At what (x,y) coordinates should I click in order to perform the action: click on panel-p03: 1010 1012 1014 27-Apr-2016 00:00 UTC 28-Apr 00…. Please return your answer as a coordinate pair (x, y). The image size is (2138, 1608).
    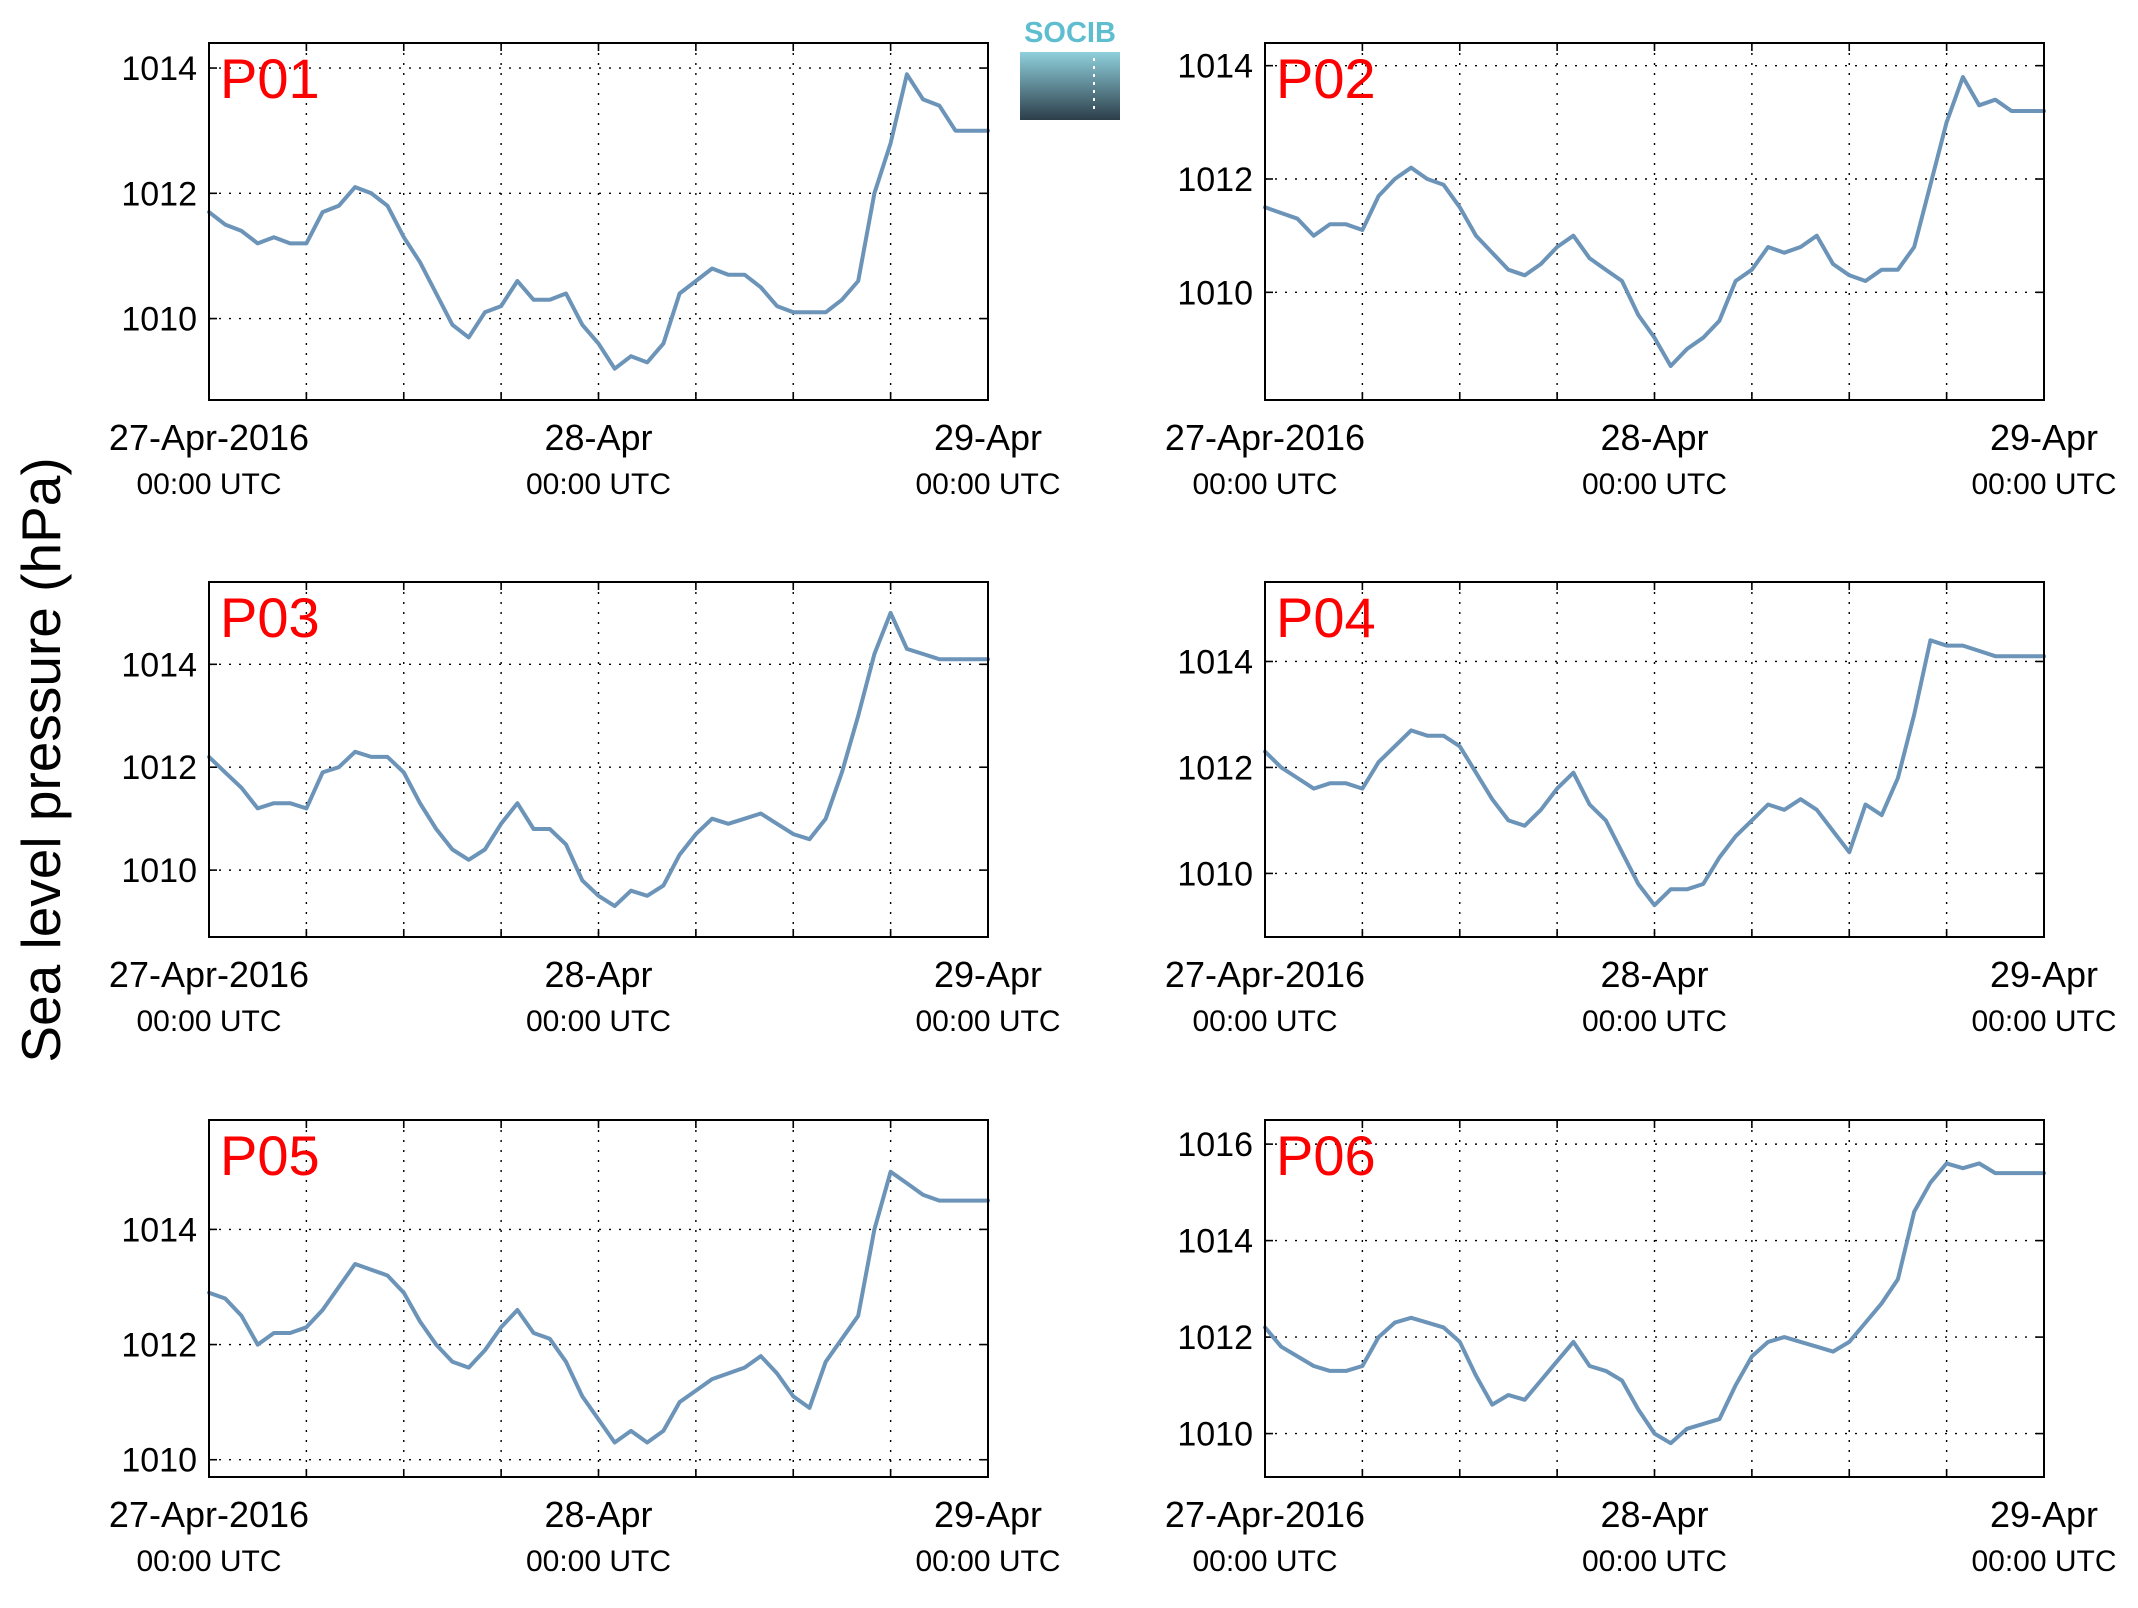
    Looking at the image, I should click on (585, 809).